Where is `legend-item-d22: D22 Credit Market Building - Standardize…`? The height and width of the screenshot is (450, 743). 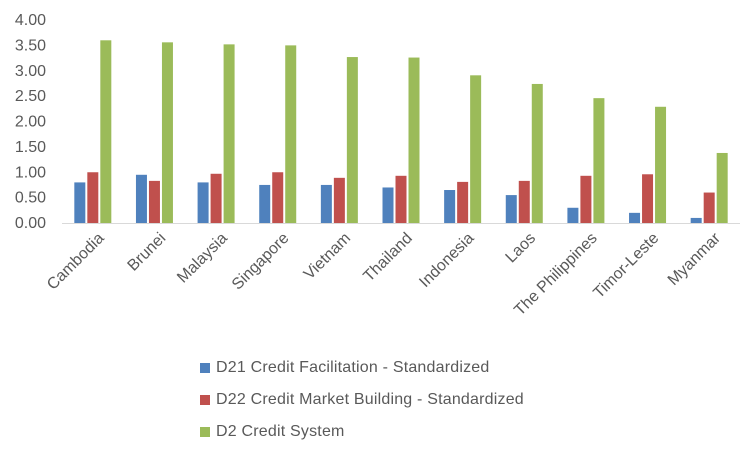 legend-item-d22: D22 Credit Market Building - Standardize… is located at coordinates (362, 400).